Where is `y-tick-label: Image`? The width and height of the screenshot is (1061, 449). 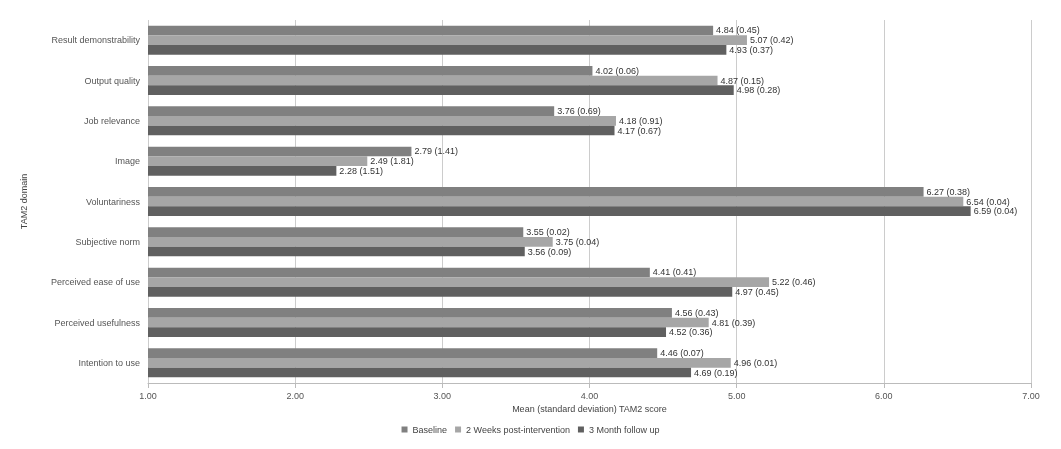 y-tick-label: Image is located at coordinates (127, 161).